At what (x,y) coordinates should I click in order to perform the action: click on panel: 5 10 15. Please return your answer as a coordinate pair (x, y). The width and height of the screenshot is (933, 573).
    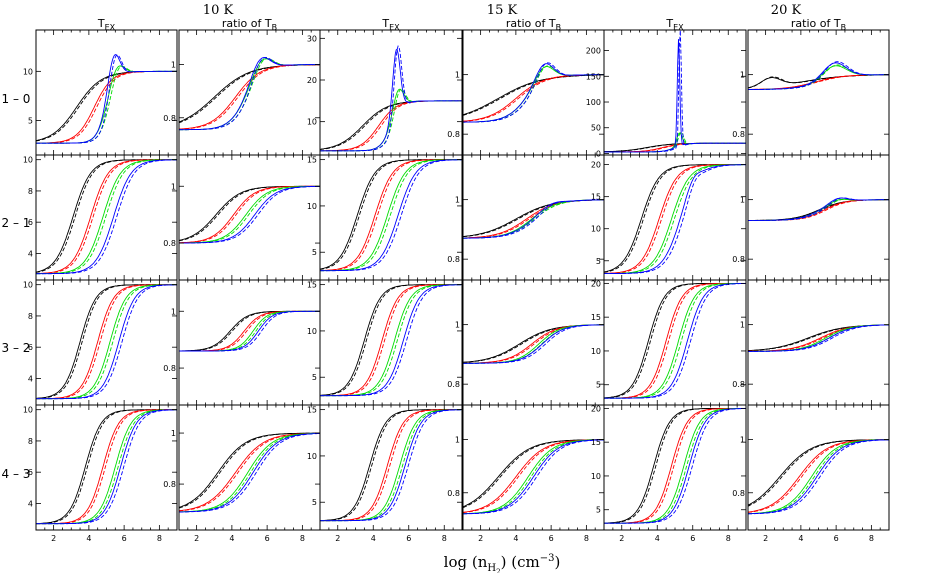
    Looking at the image, I should click on (385, 342).